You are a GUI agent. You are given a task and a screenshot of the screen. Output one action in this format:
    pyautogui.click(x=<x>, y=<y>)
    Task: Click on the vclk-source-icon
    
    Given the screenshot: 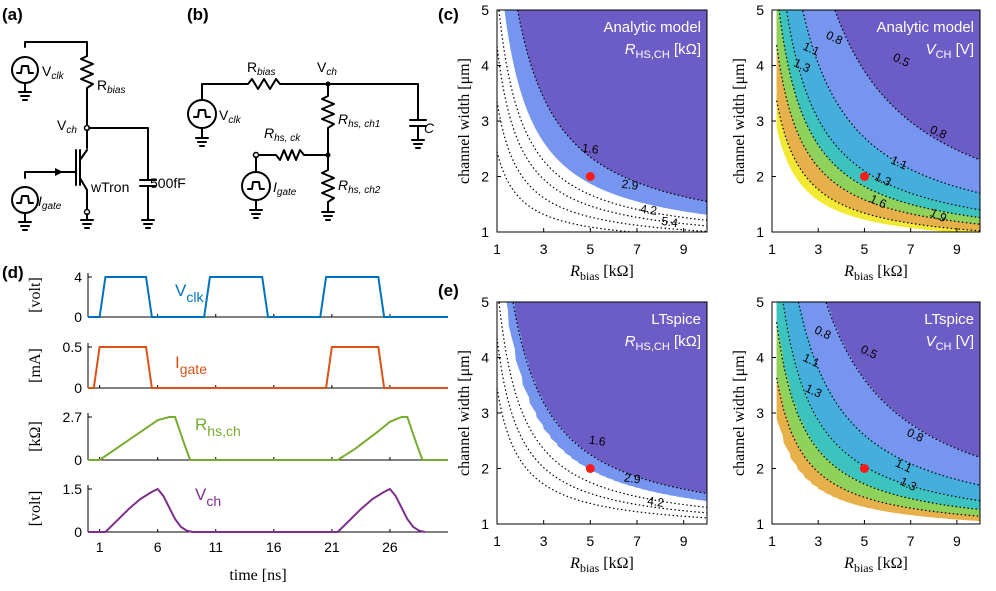 What is the action you would take?
    pyautogui.click(x=202, y=114)
    